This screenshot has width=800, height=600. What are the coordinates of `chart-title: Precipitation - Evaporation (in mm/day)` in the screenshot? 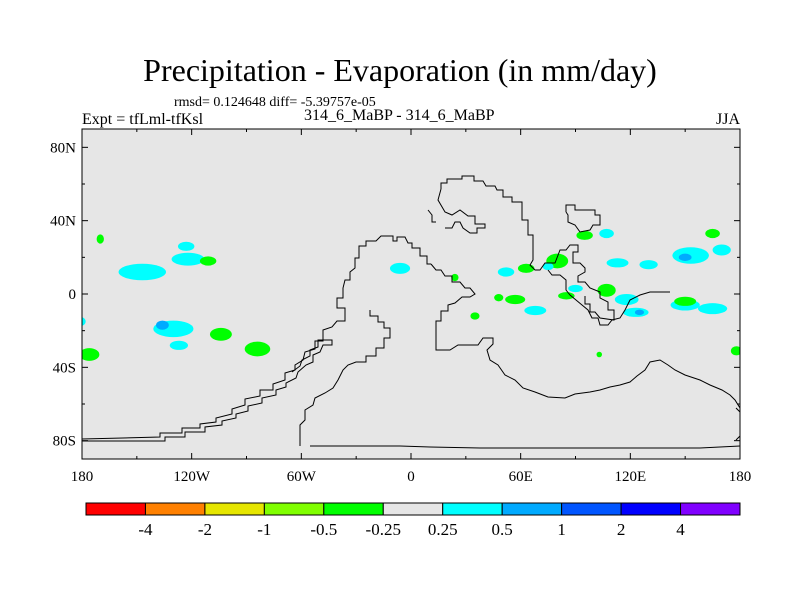 It's located at (400, 70).